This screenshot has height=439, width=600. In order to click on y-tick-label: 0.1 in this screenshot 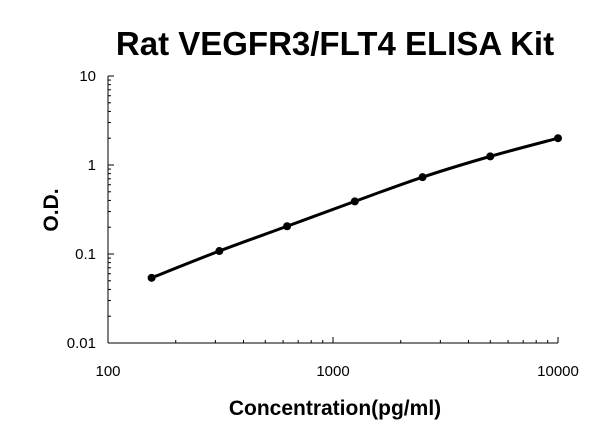, I will do `click(85, 254)`.